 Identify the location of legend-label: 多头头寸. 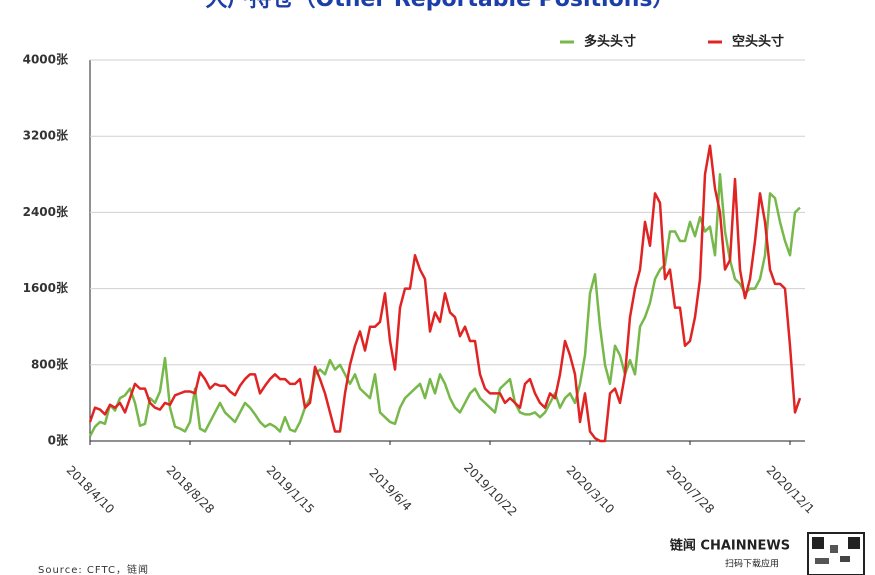
(610, 42).